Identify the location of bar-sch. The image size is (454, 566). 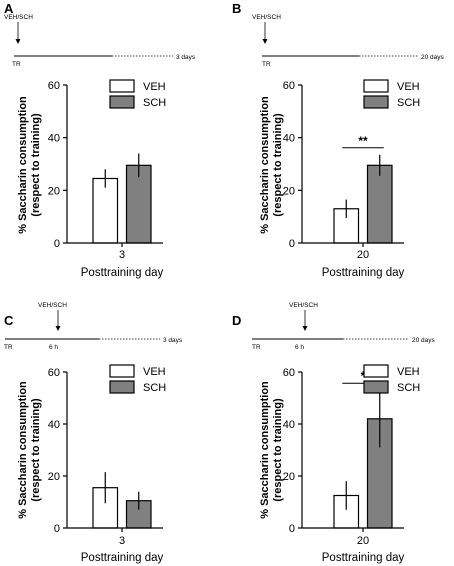
(379, 204).